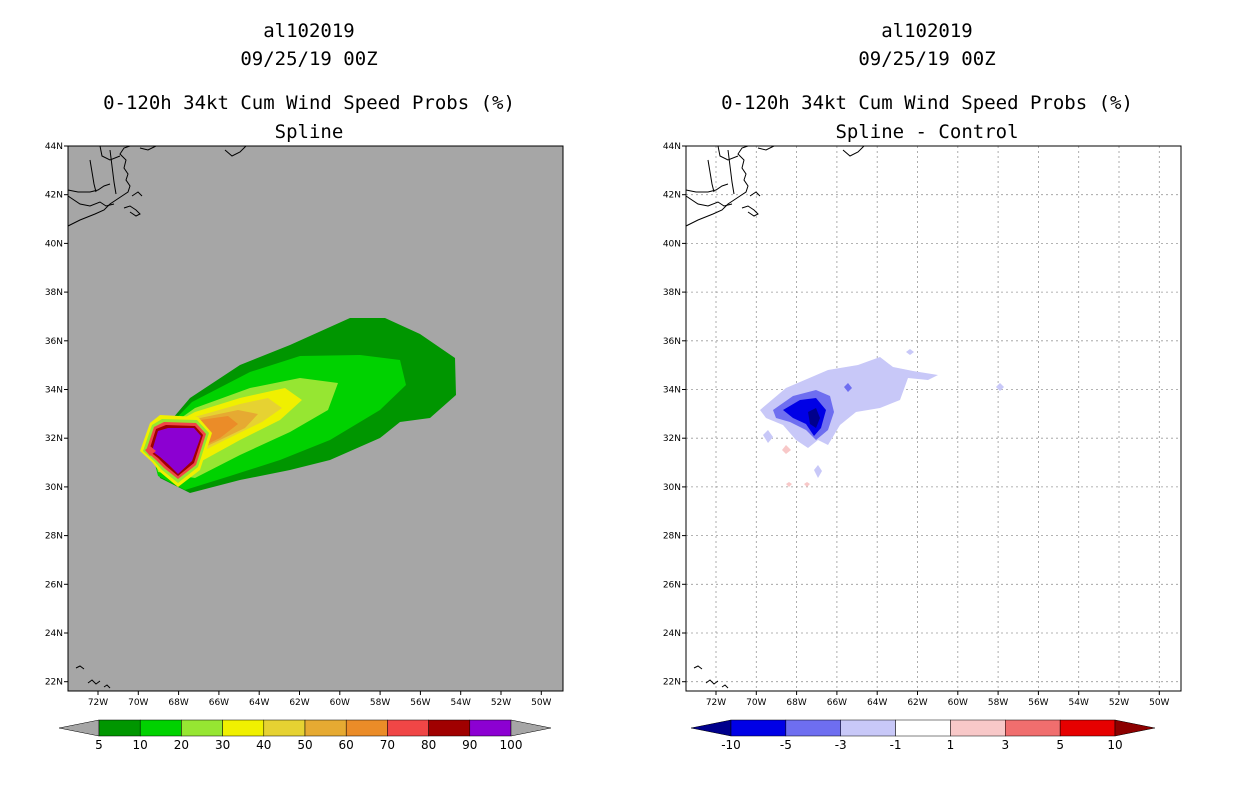  What do you see at coordinates (531, 728) in the screenshot?
I see `colorbar-high-arrow` at bounding box center [531, 728].